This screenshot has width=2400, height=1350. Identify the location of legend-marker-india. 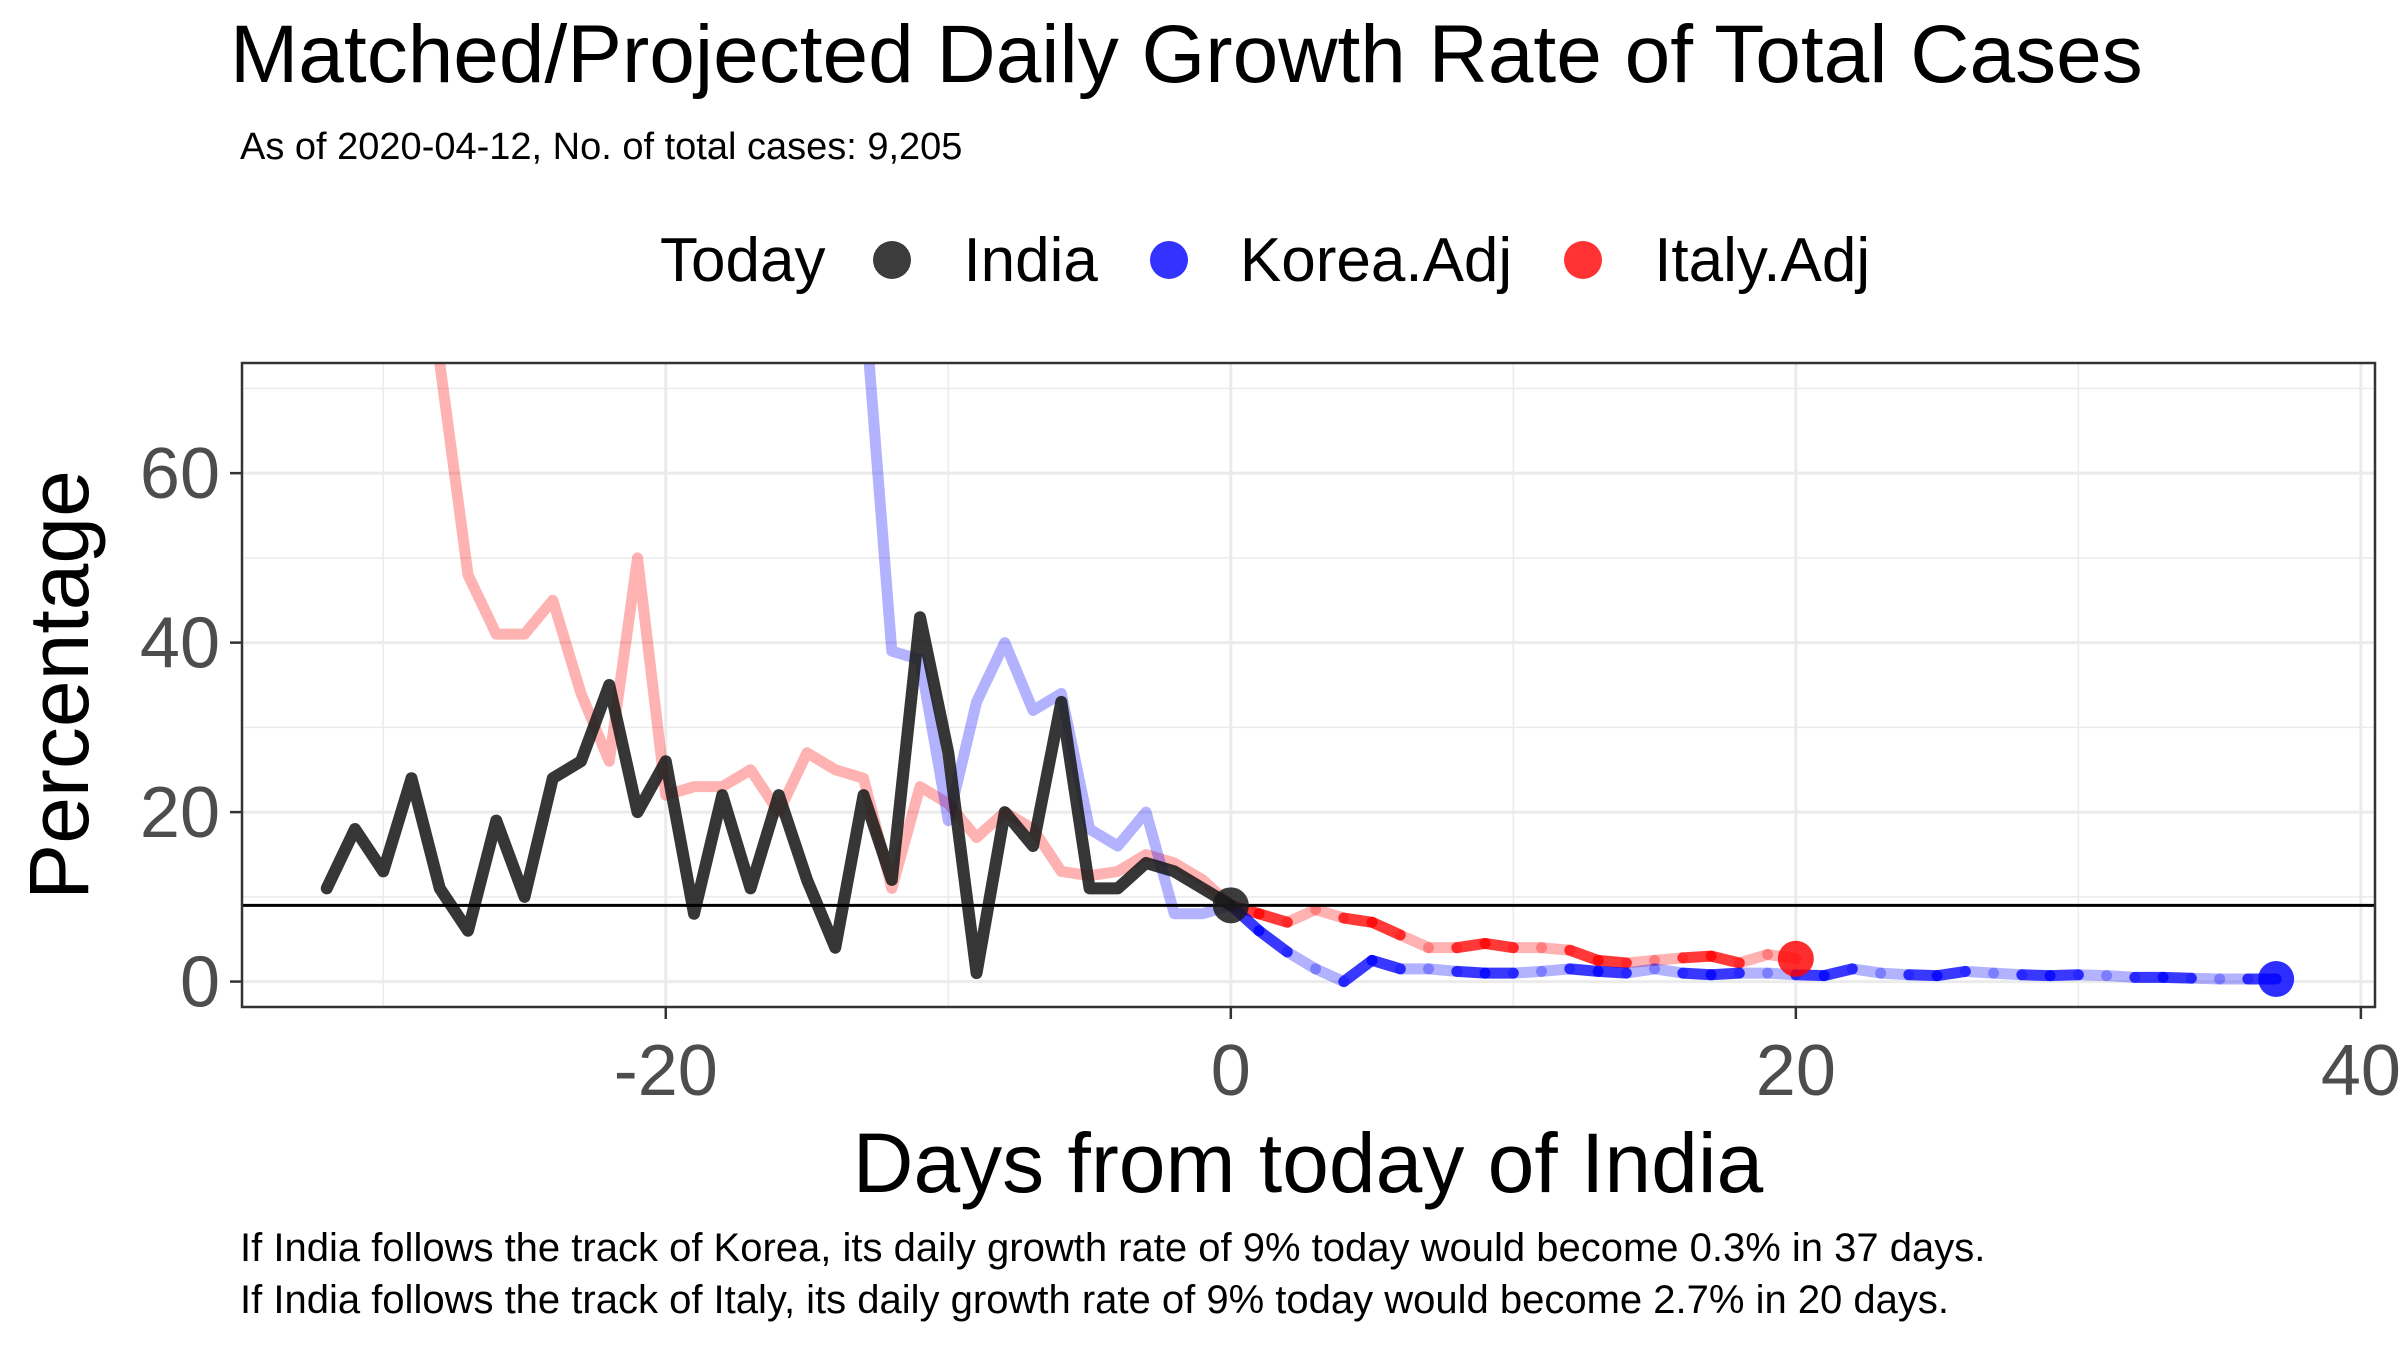
(892, 260).